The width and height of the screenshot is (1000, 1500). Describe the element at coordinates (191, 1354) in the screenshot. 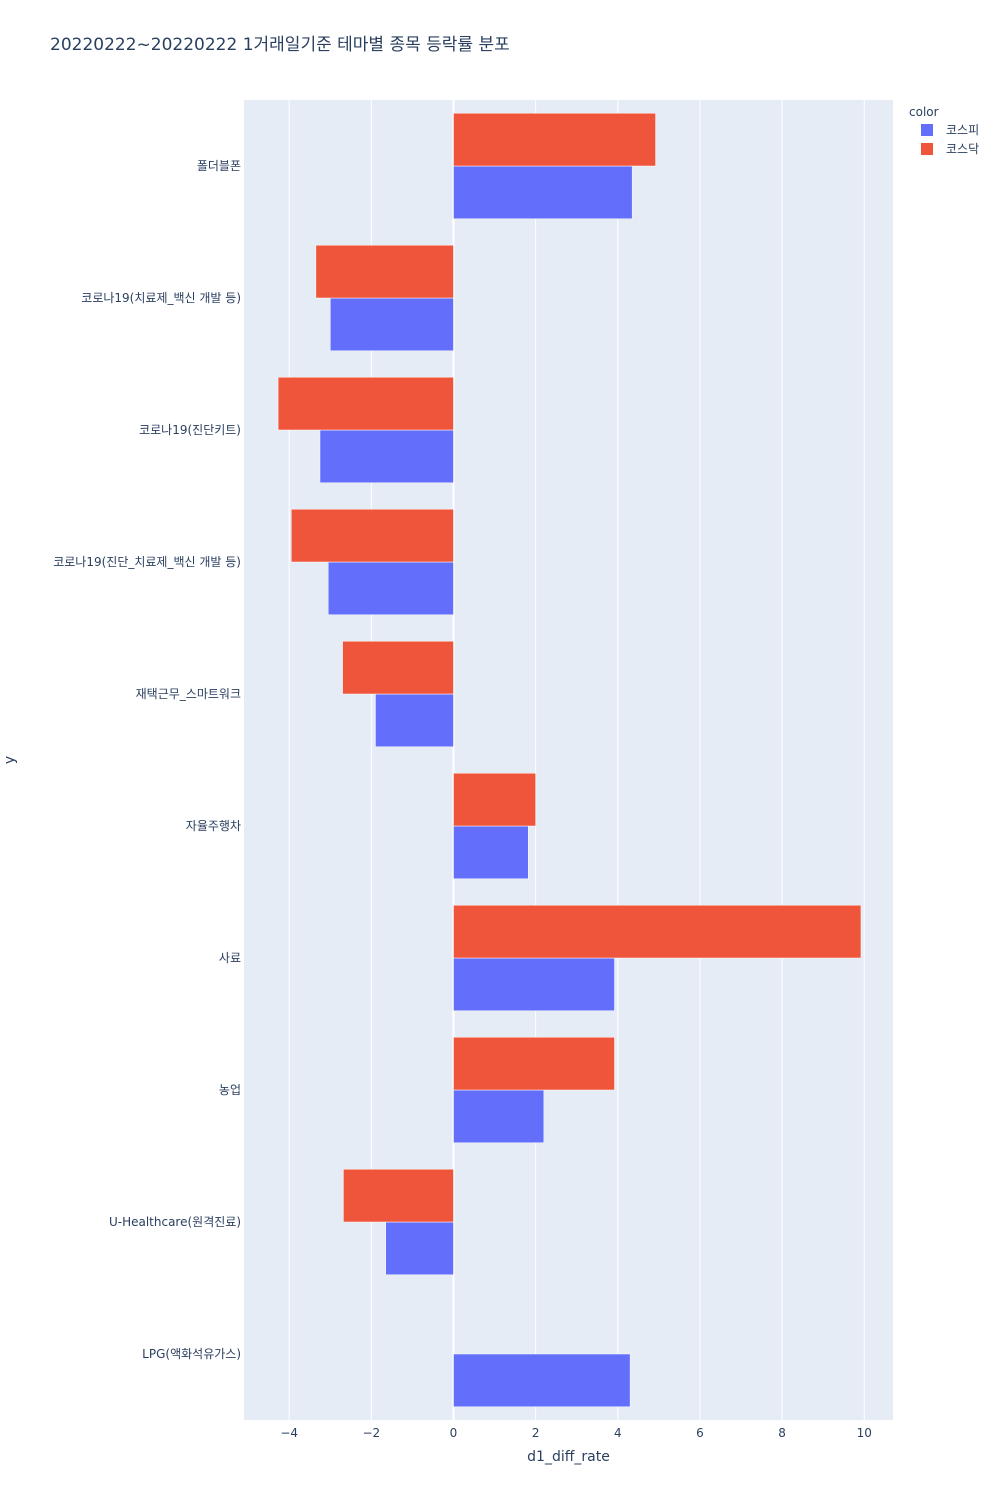

I see `y-tick-label: LPG(액화석유가스)` at that location.